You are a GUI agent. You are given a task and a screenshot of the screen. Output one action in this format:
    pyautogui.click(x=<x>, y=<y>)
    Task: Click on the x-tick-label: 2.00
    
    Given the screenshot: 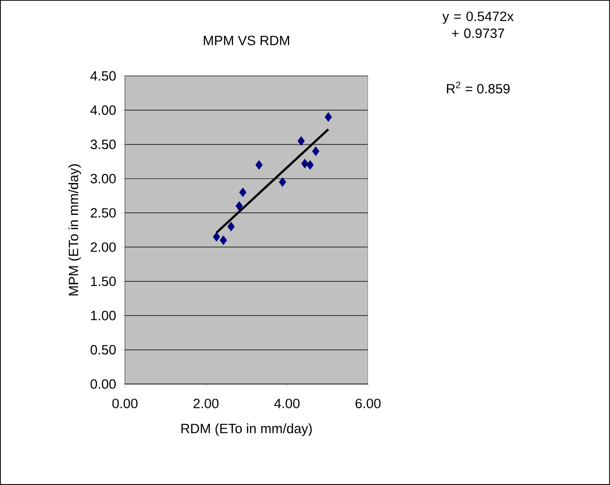 What is the action you would take?
    pyautogui.click(x=206, y=403)
    